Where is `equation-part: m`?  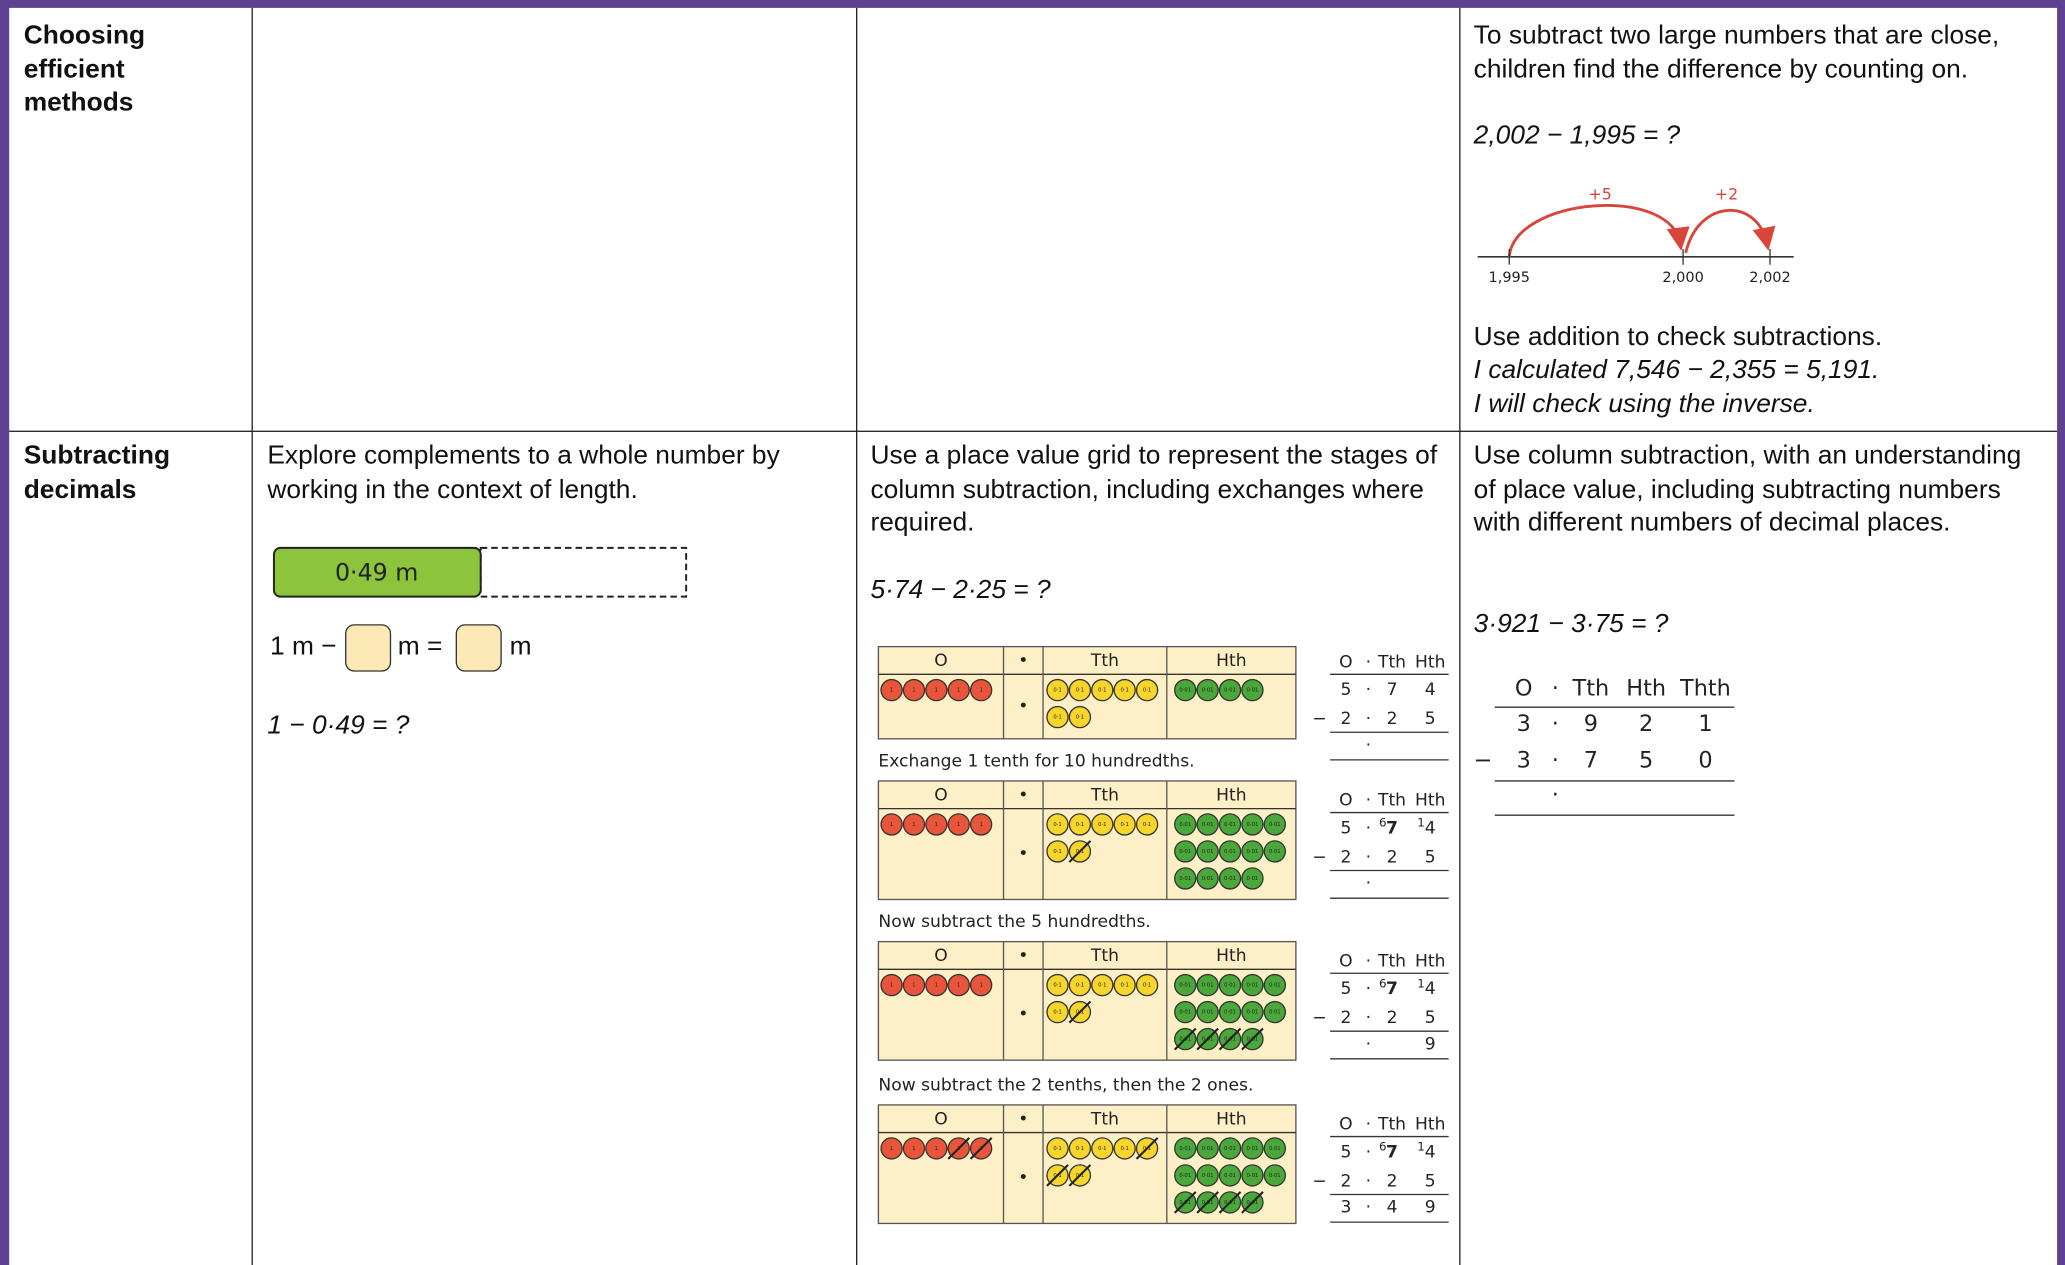 equation-part: m is located at coordinates (520, 647).